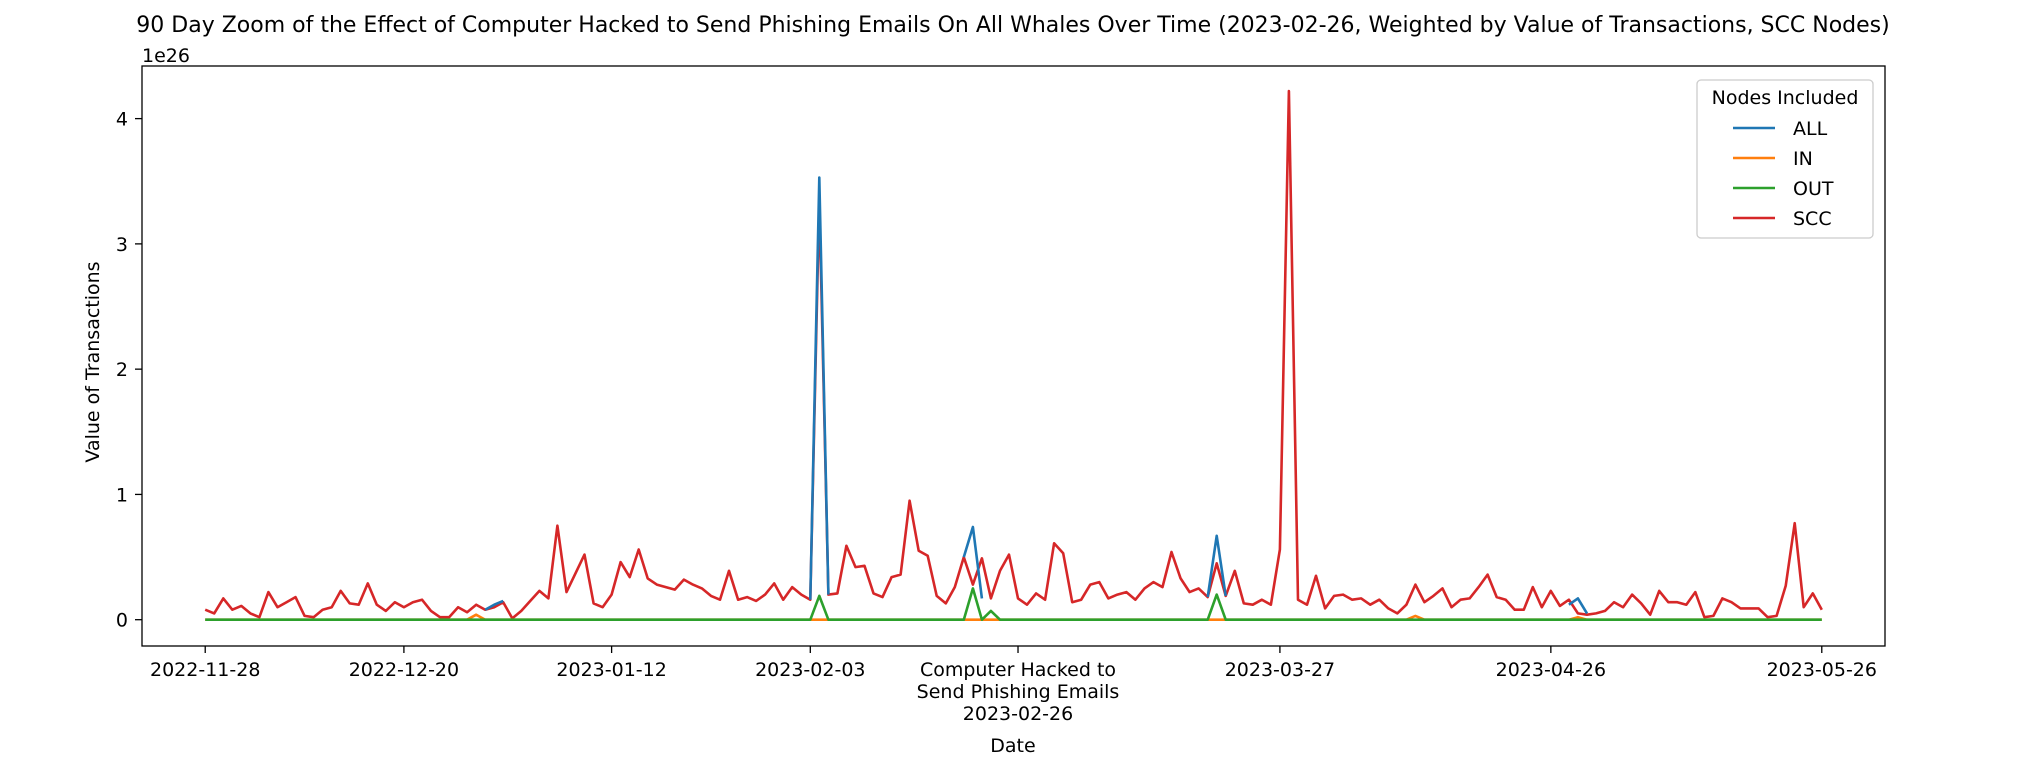 Image resolution: width=2026 pixels, height=770 pixels. Describe the element at coordinates (1012, 746) in the screenshot. I see `x-axis-label: Date` at that location.